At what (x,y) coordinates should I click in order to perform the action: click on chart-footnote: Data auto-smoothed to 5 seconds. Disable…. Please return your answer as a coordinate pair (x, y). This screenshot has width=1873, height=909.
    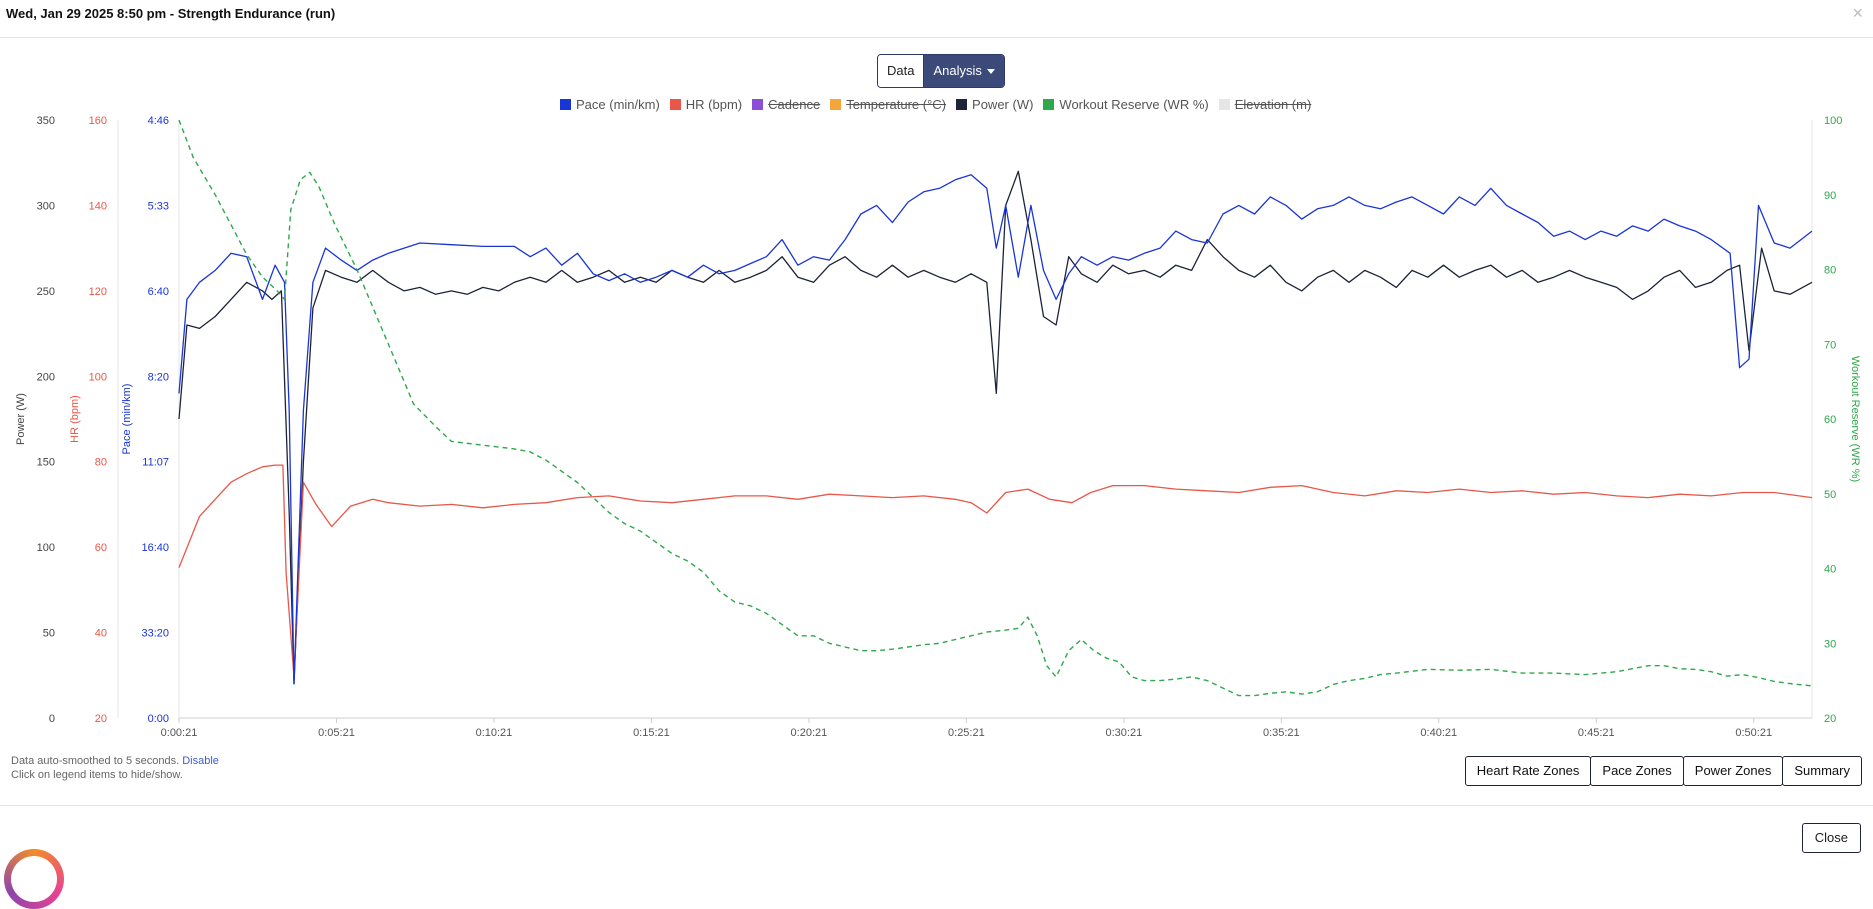
    Looking at the image, I should click on (115, 768).